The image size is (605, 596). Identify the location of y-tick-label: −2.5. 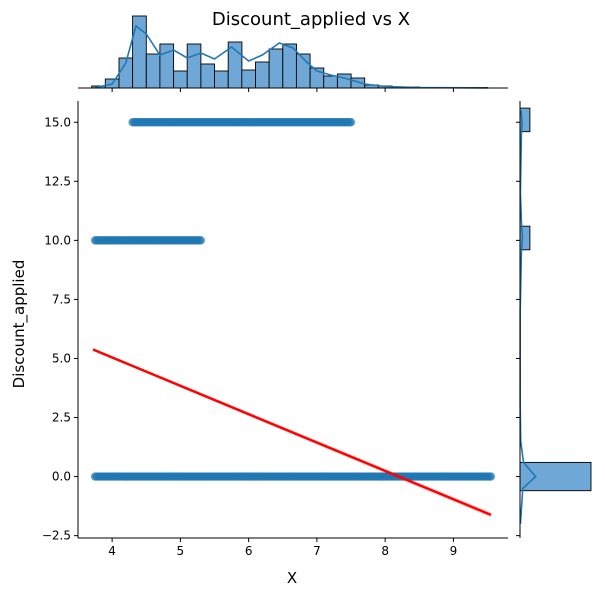
(56, 536).